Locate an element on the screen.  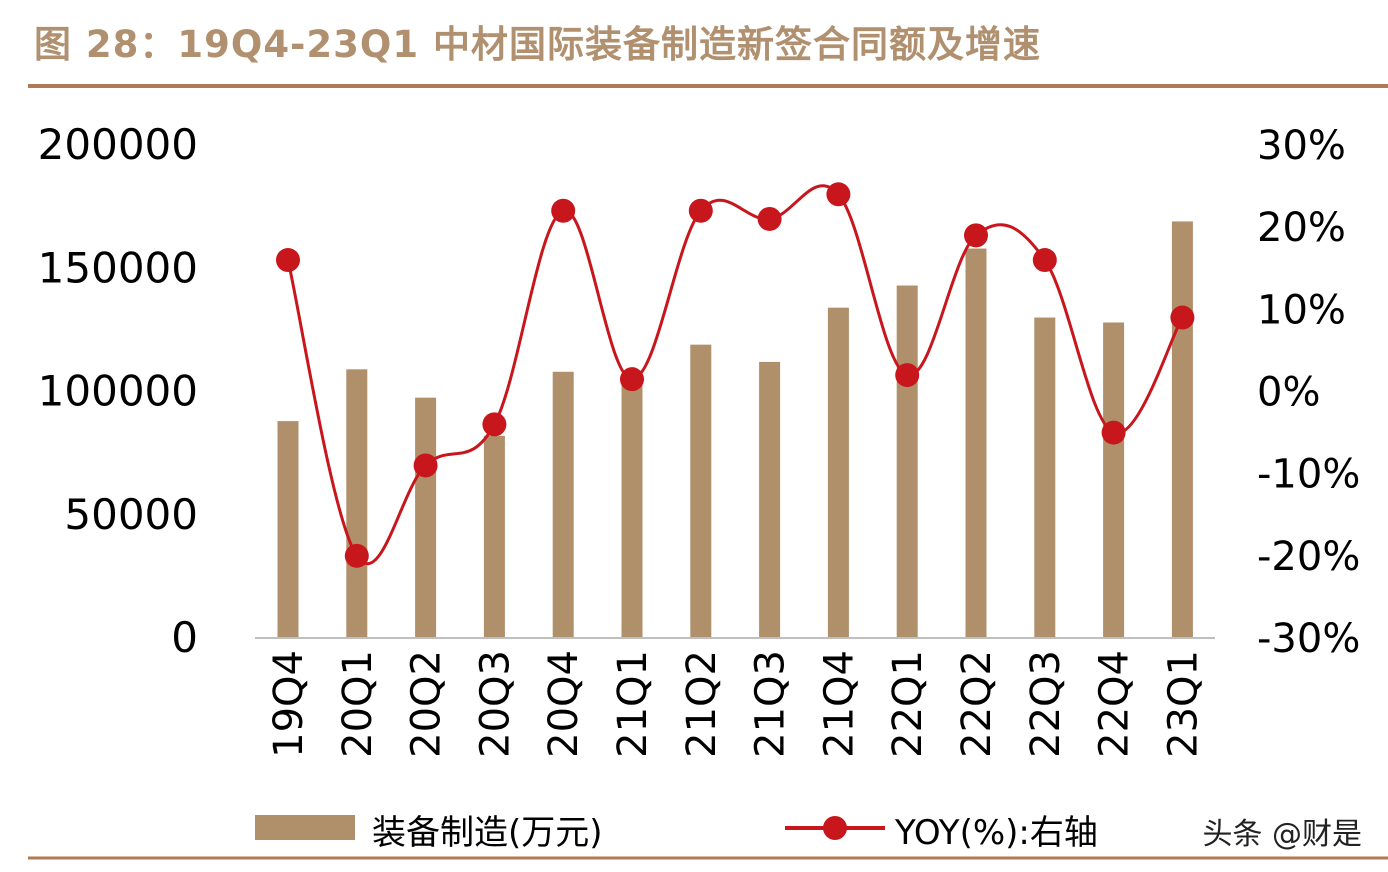
x-tick-label: 21Q1 is located at coordinates (633, 704).